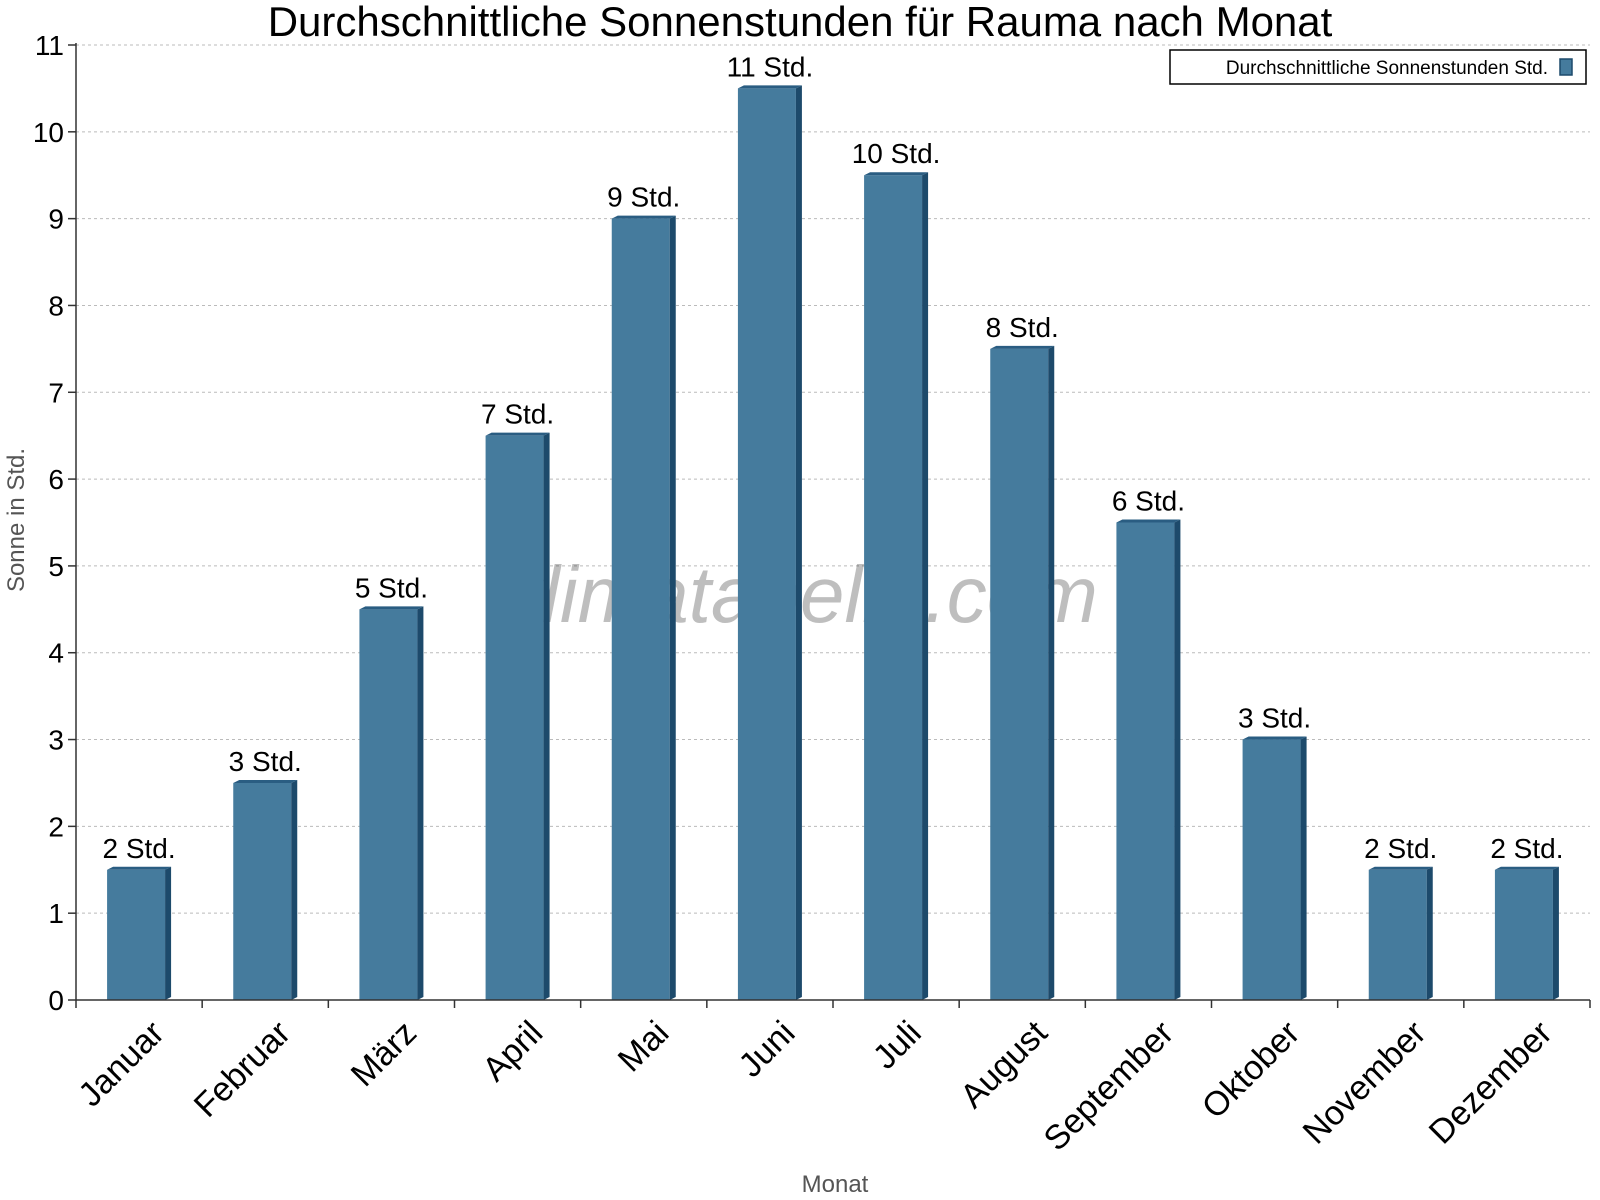 The width and height of the screenshot is (1600, 1200). Describe the element at coordinates (49, 45) in the screenshot. I see `y-tick-label: 11` at that location.